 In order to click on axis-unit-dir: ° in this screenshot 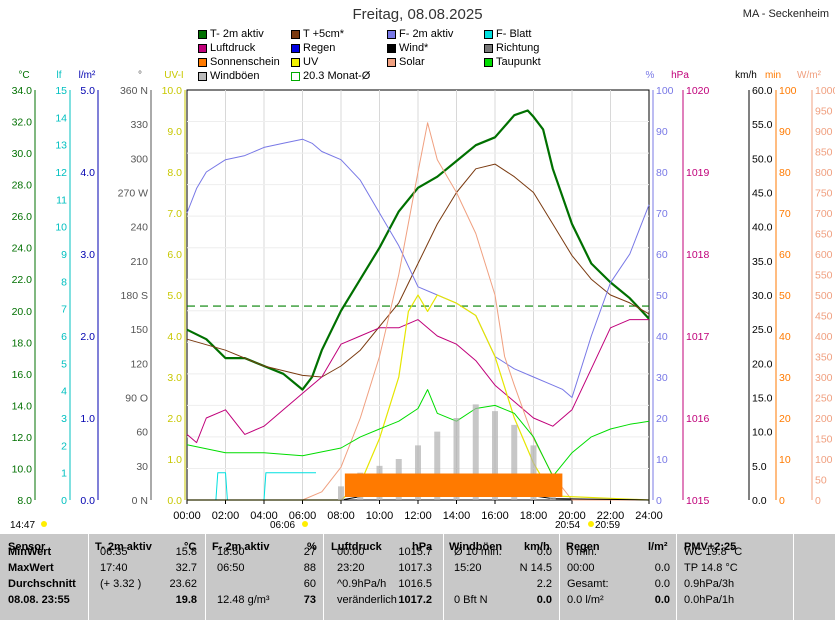, I will do `click(140, 75)`.